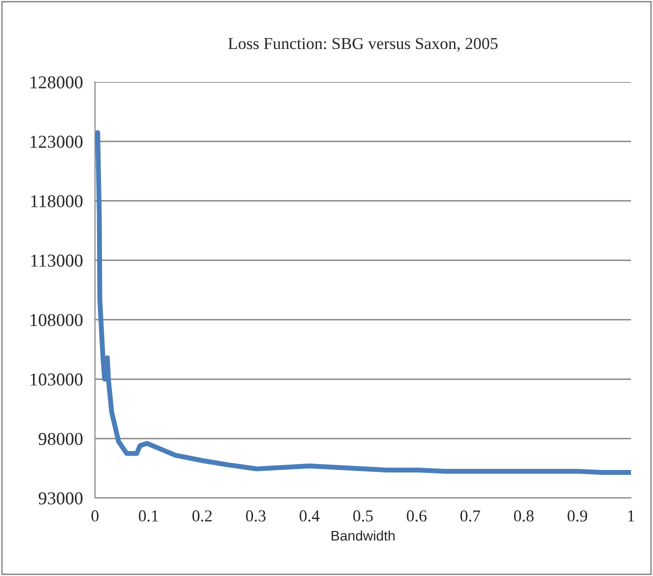 The height and width of the screenshot is (576, 653). What do you see at coordinates (56, 82) in the screenshot?
I see `y-tick-label: 128000` at bounding box center [56, 82].